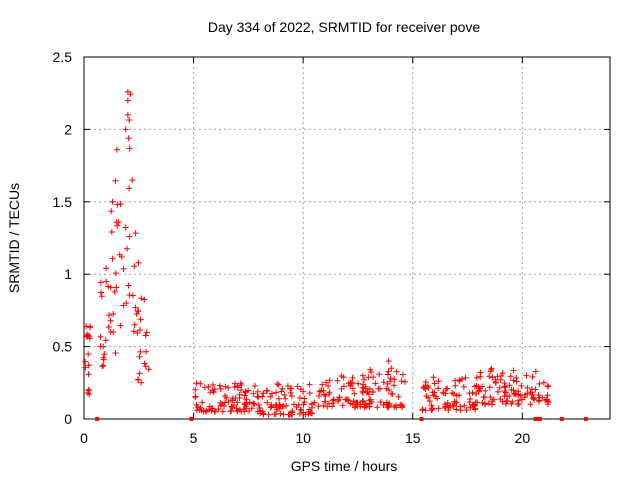  I want to click on x-tick-label: 5, so click(194, 438).